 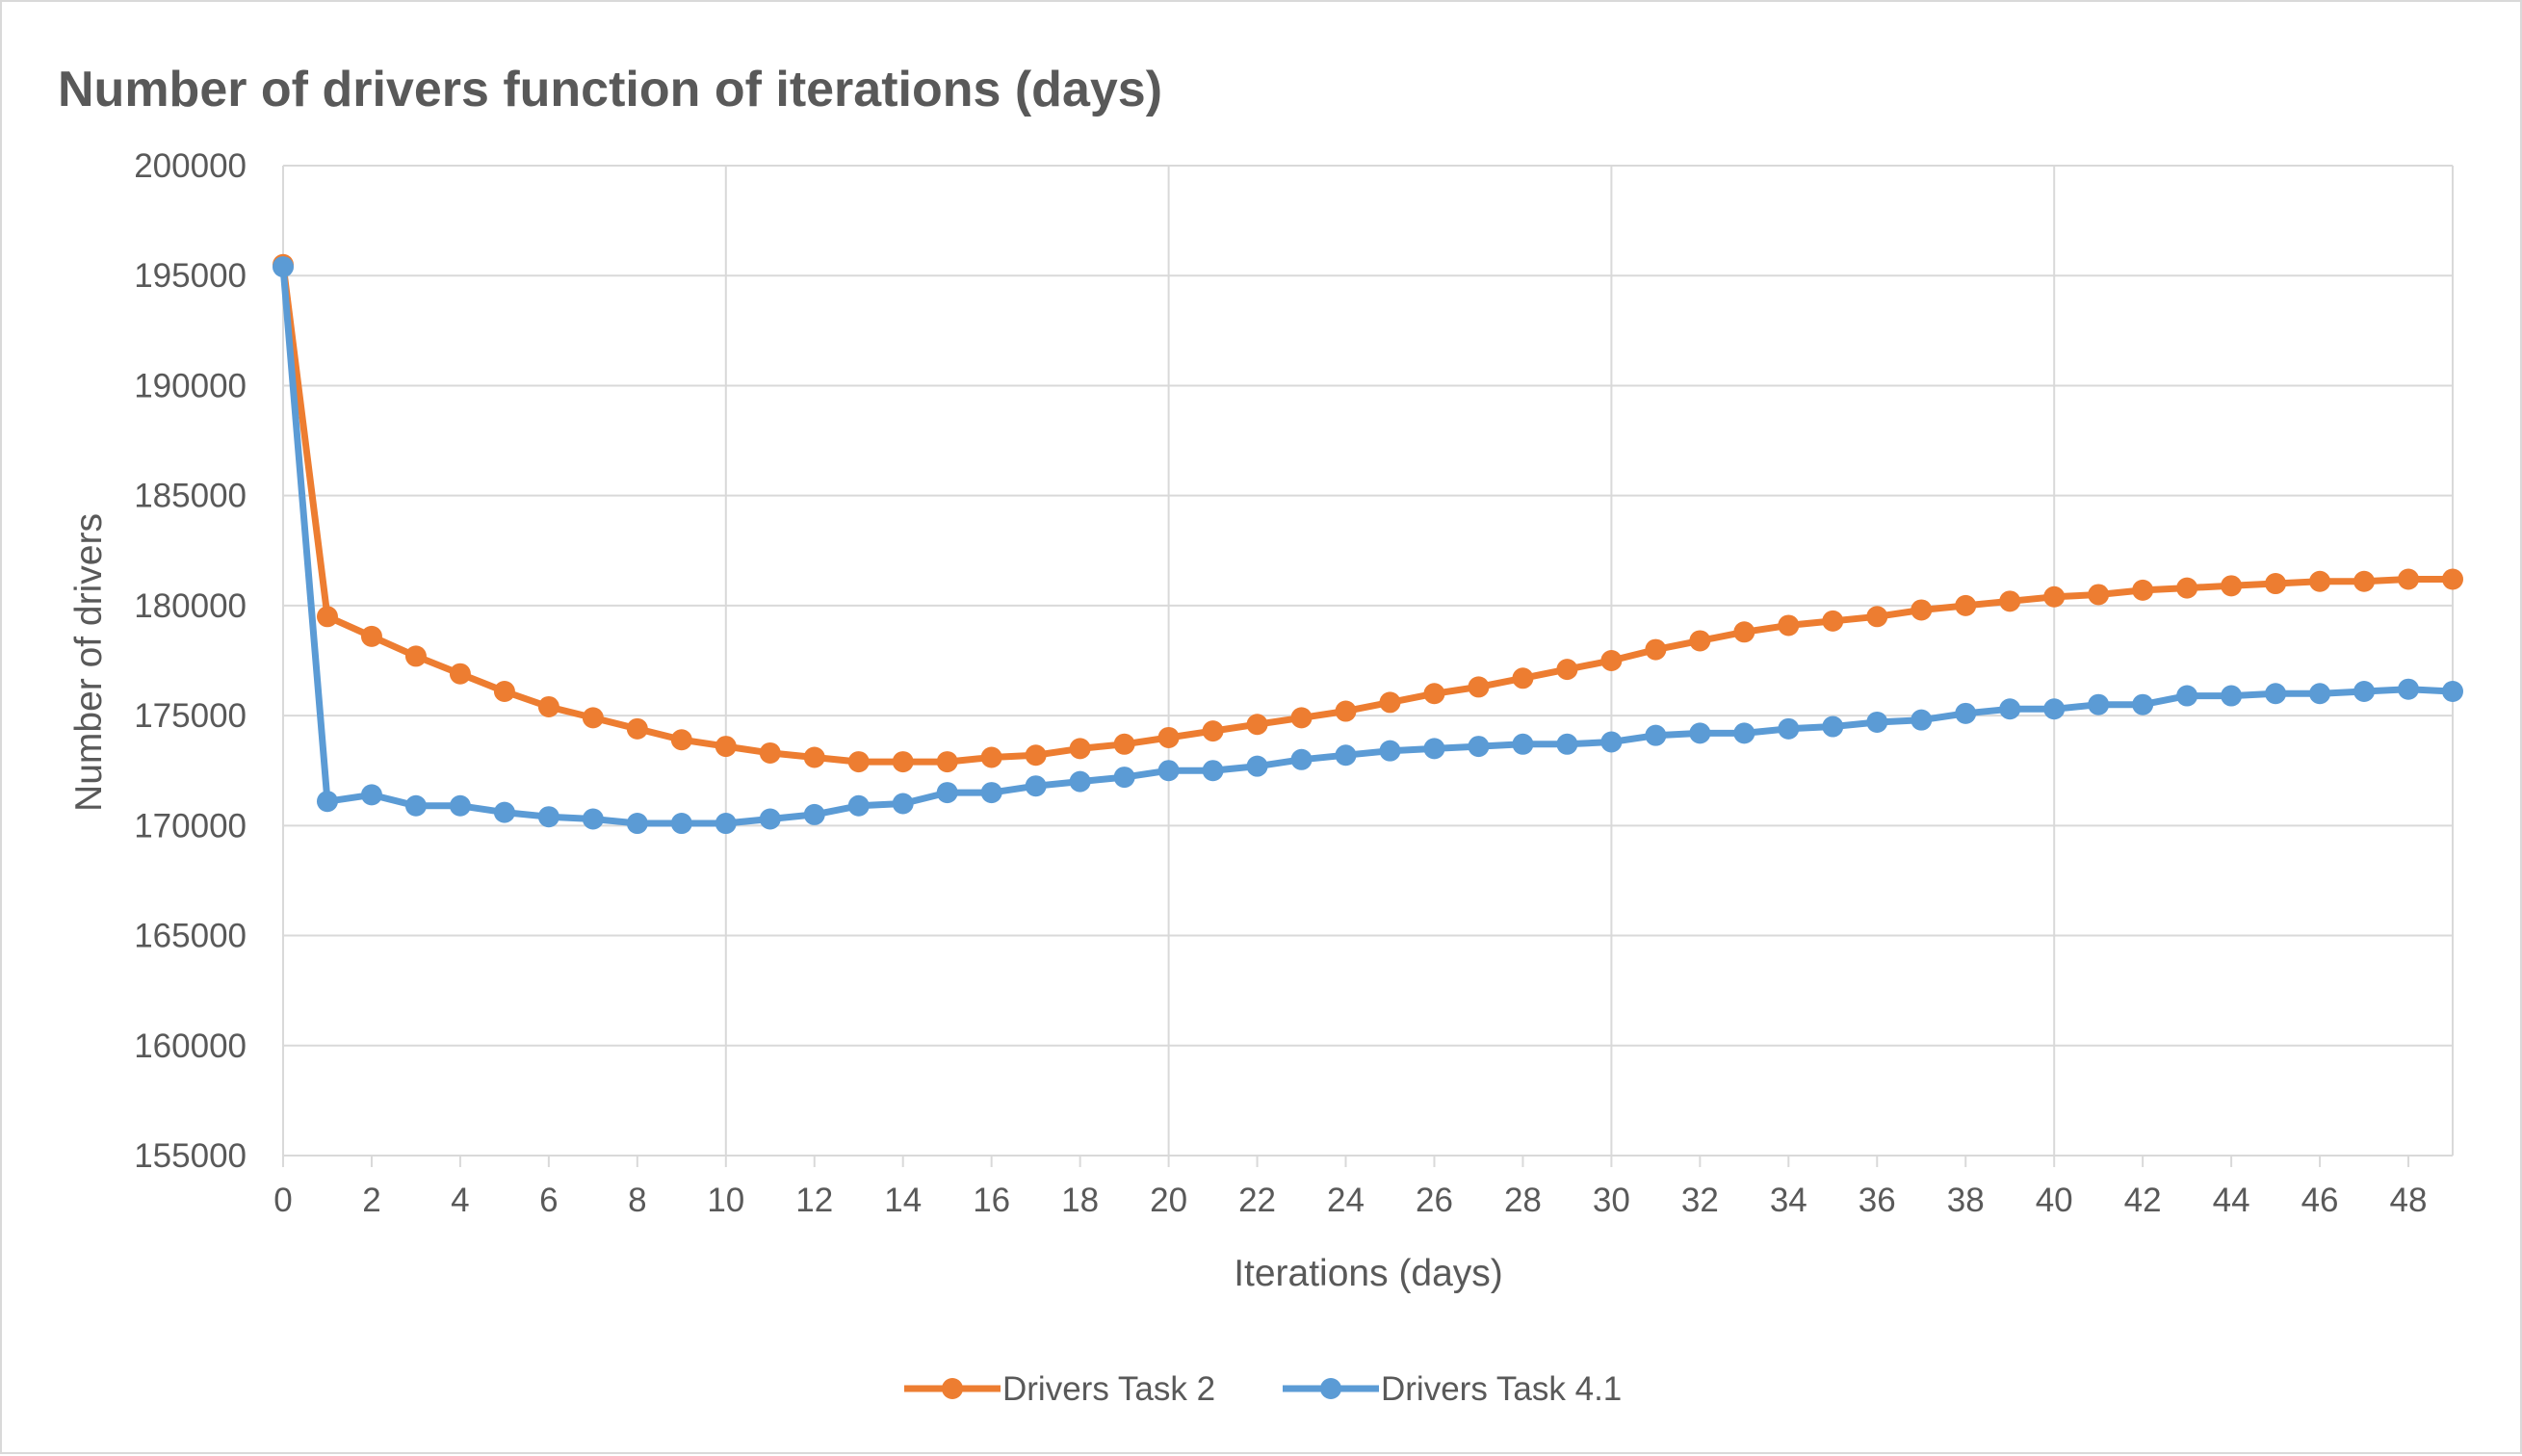 What do you see at coordinates (1877, 1201) in the screenshot?
I see `x-tick-label: 36` at bounding box center [1877, 1201].